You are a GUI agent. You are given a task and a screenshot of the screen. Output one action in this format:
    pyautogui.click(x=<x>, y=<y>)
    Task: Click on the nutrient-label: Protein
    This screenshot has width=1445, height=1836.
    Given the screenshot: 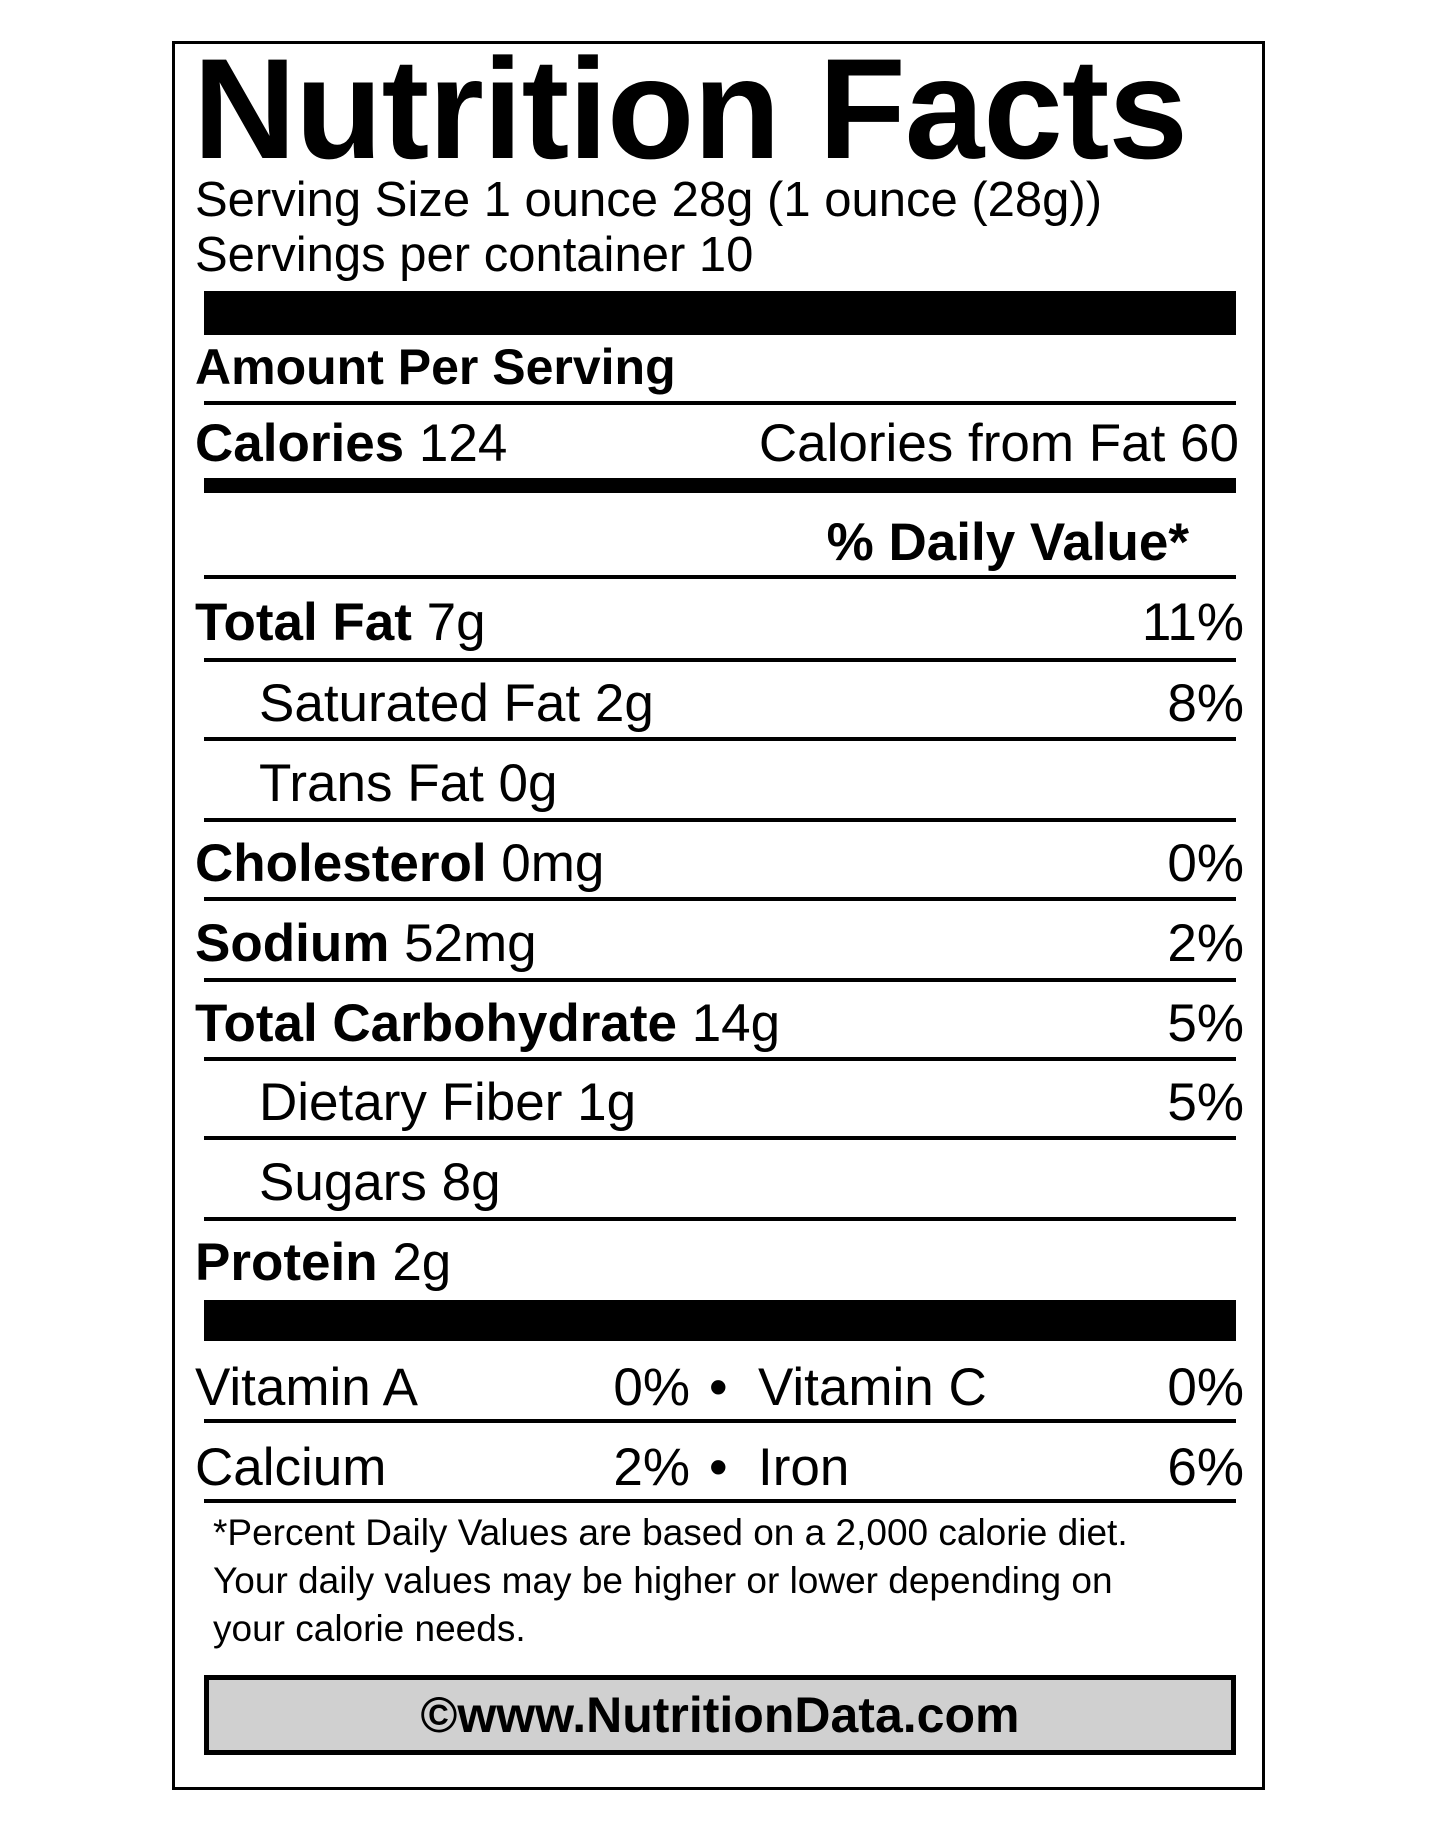 What is the action you would take?
    pyautogui.click(x=286, y=1262)
    